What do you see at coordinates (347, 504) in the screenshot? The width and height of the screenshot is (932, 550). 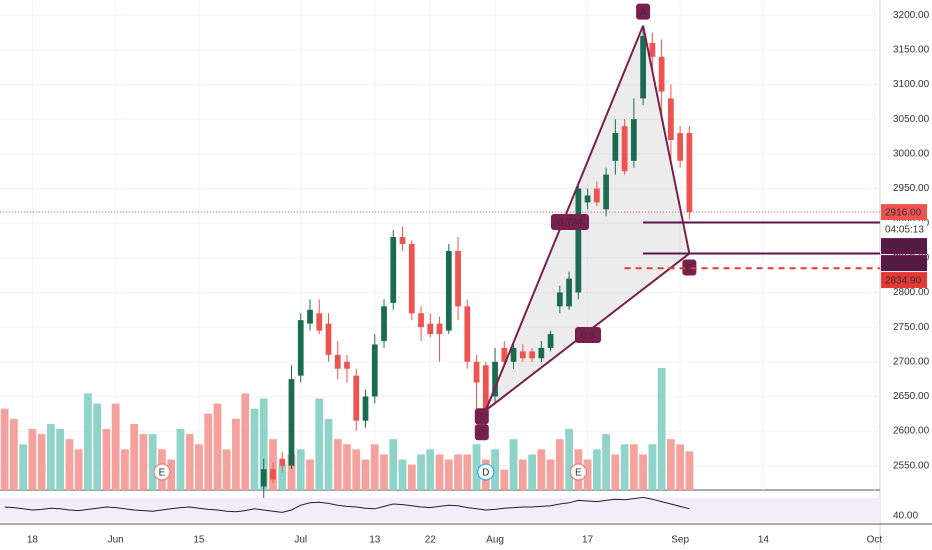 I see `rsi-line` at bounding box center [347, 504].